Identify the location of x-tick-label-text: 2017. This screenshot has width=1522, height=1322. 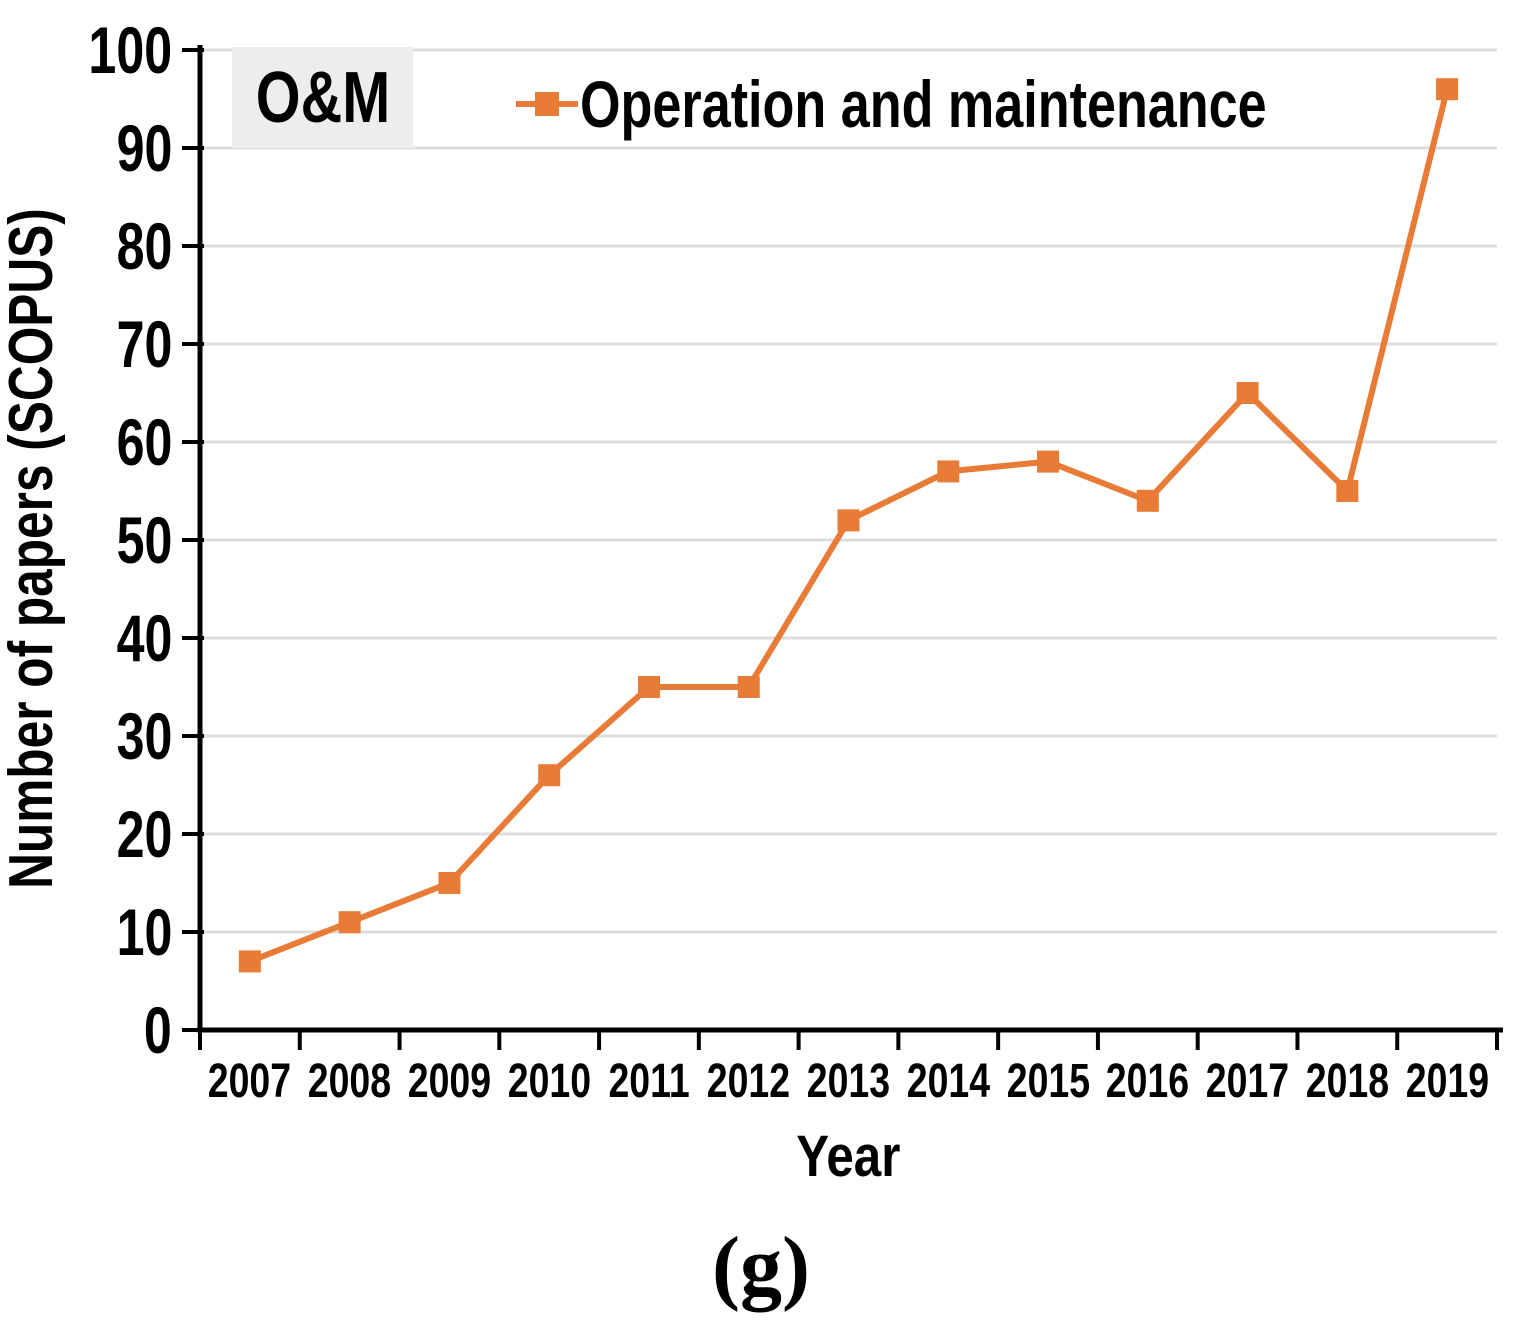
(1247, 1081).